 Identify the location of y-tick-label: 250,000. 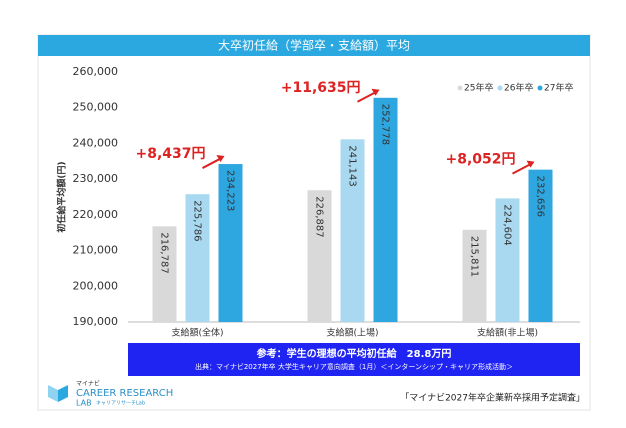
(96, 107).